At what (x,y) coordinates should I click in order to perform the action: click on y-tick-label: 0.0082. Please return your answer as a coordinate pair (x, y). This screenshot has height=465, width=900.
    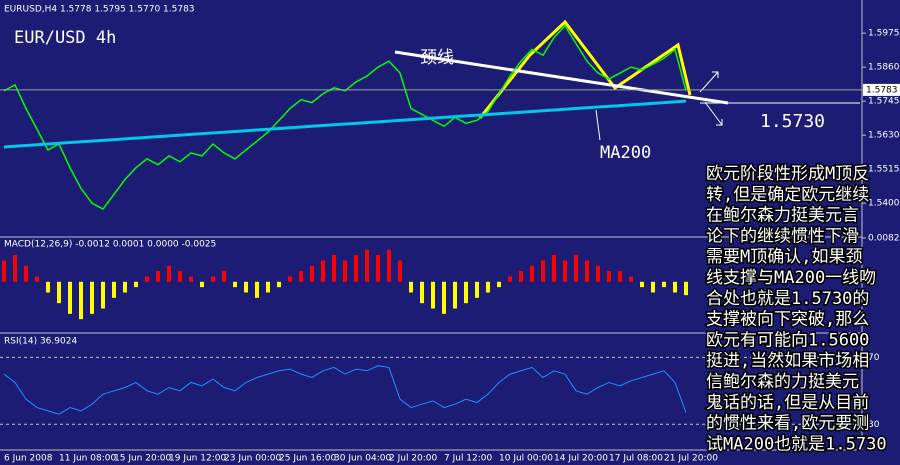
    Looking at the image, I should click on (884, 239).